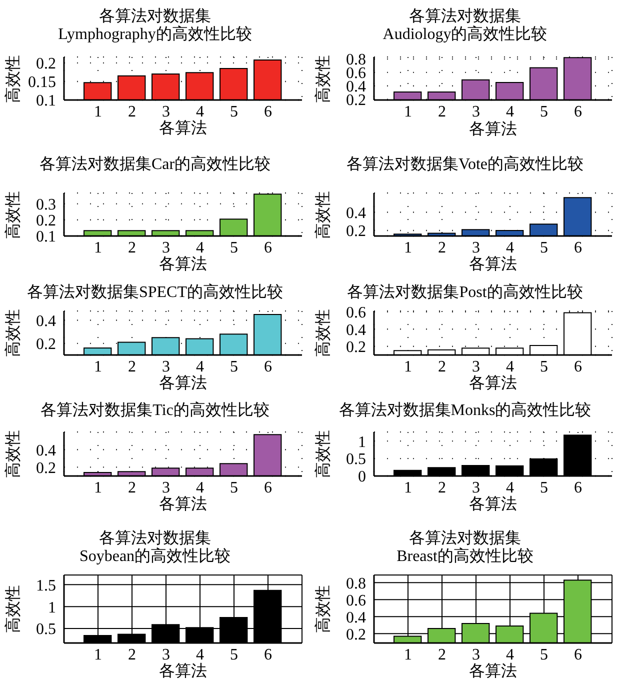 The image size is (620, 683). I want to click on y-tick-label: 0, so click(362, 477).